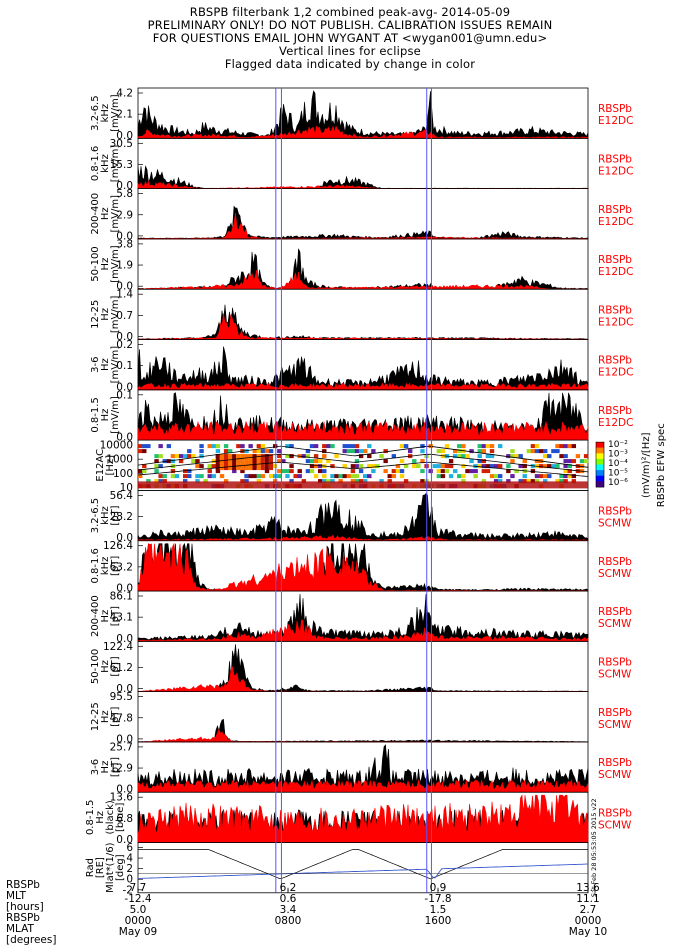  Describe the element at coordinates (121, 165) in the screenshot. I see `y-tick-label: 15.3` at that location.